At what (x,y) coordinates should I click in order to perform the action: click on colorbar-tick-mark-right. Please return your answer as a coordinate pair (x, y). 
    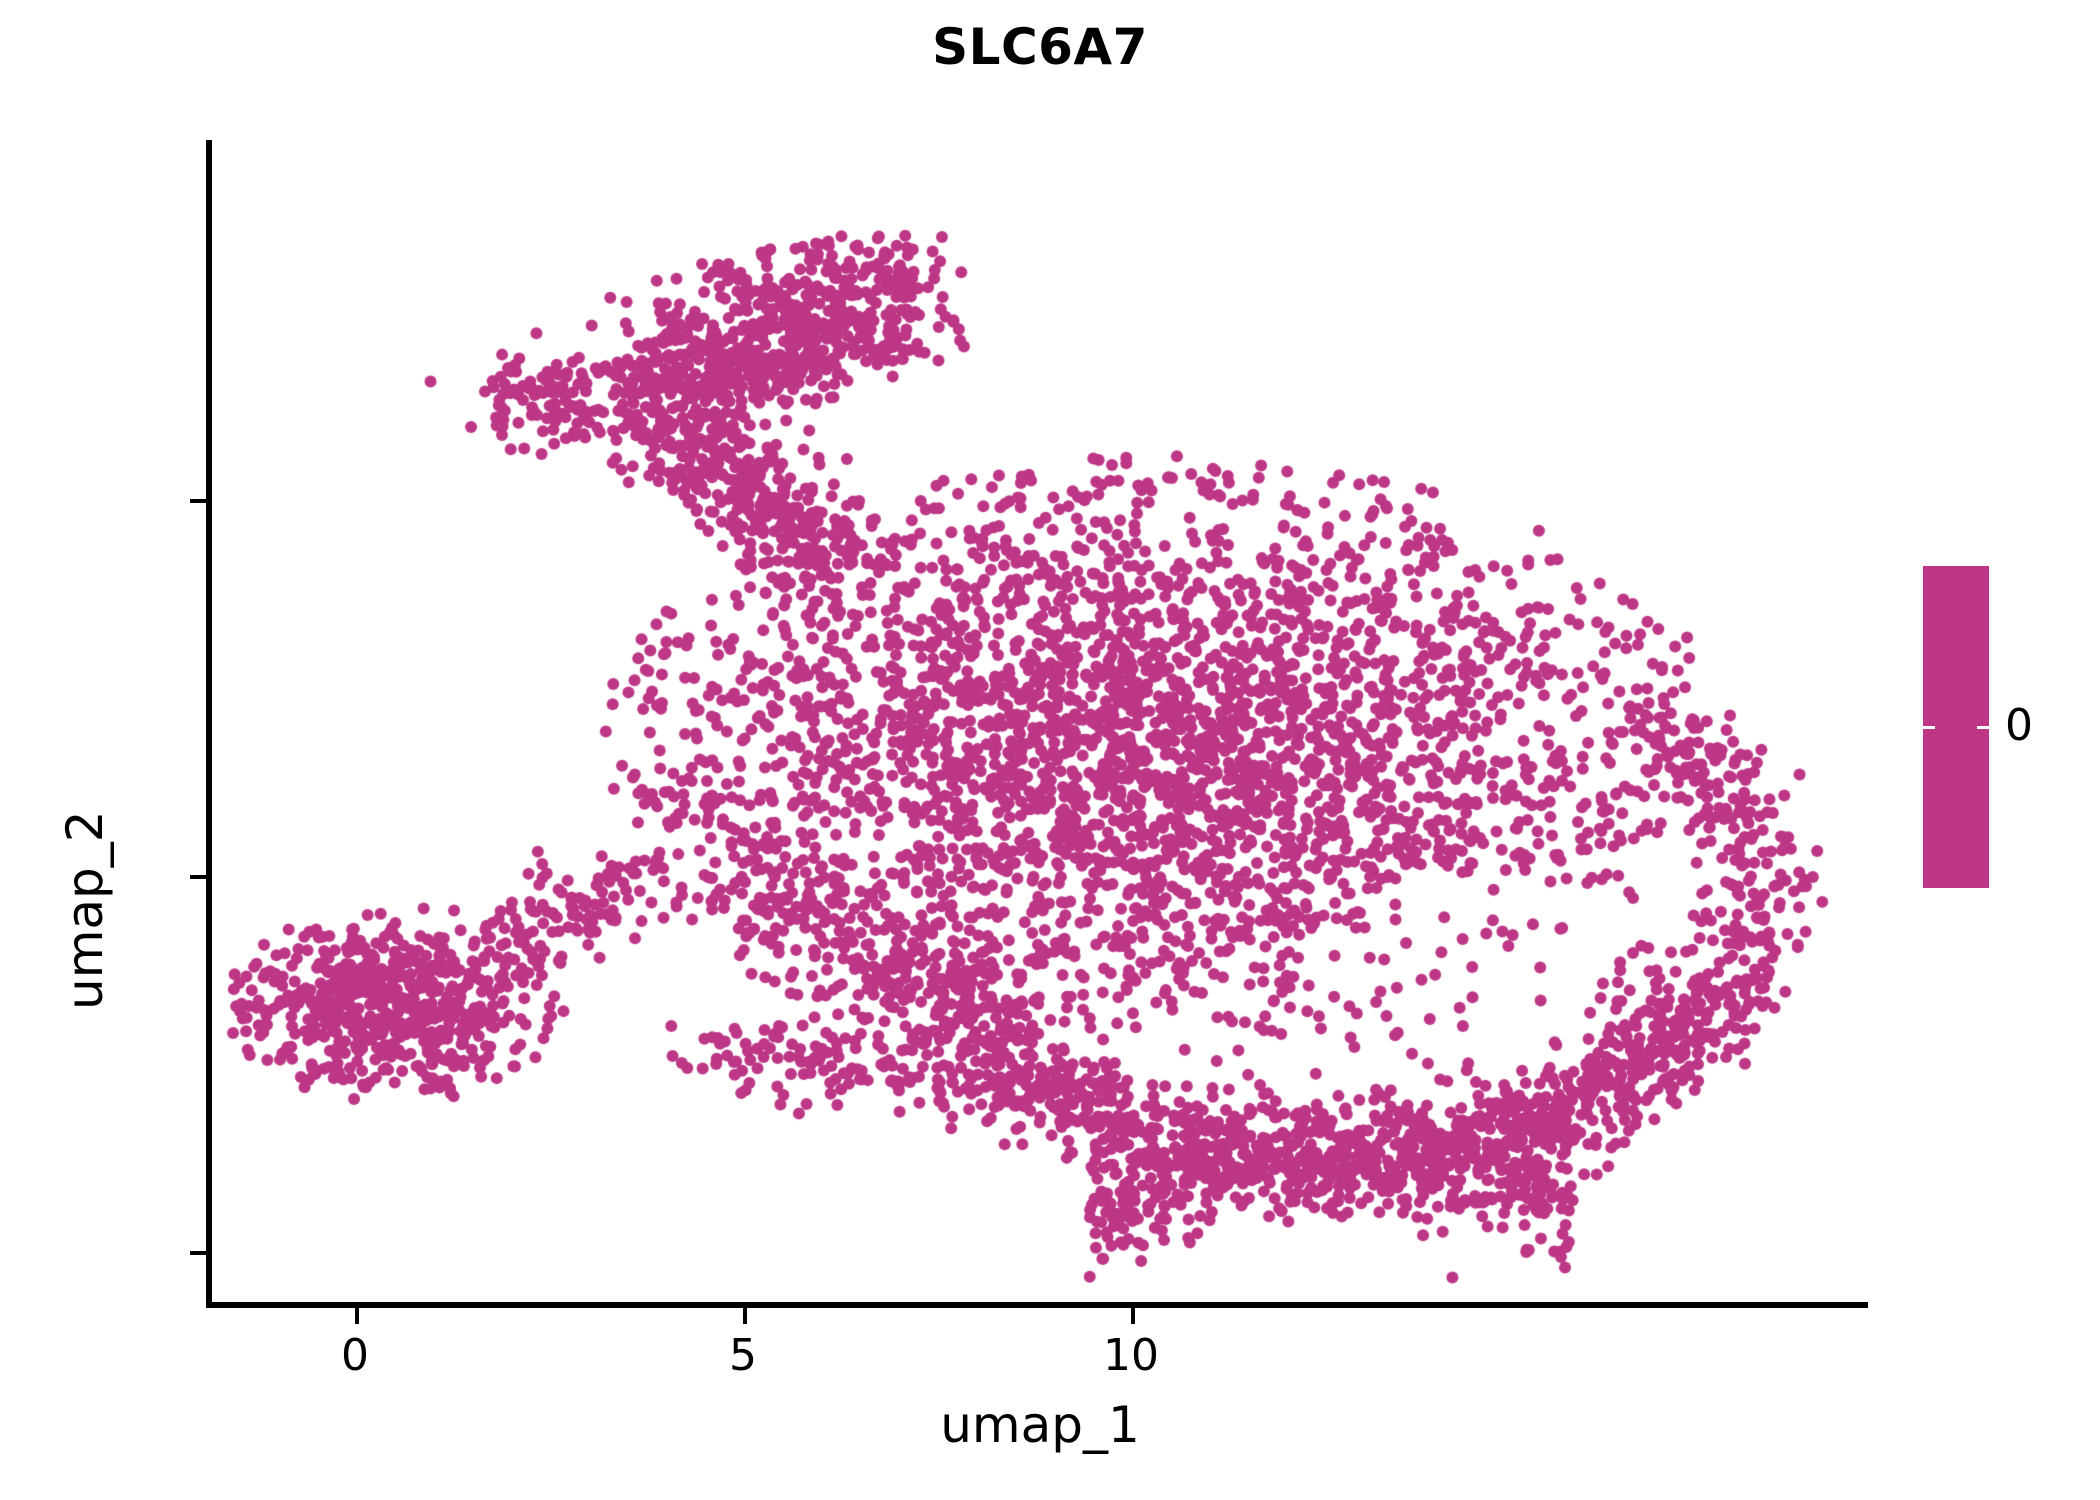
    Looking at the image, I should click on (1983, 727).